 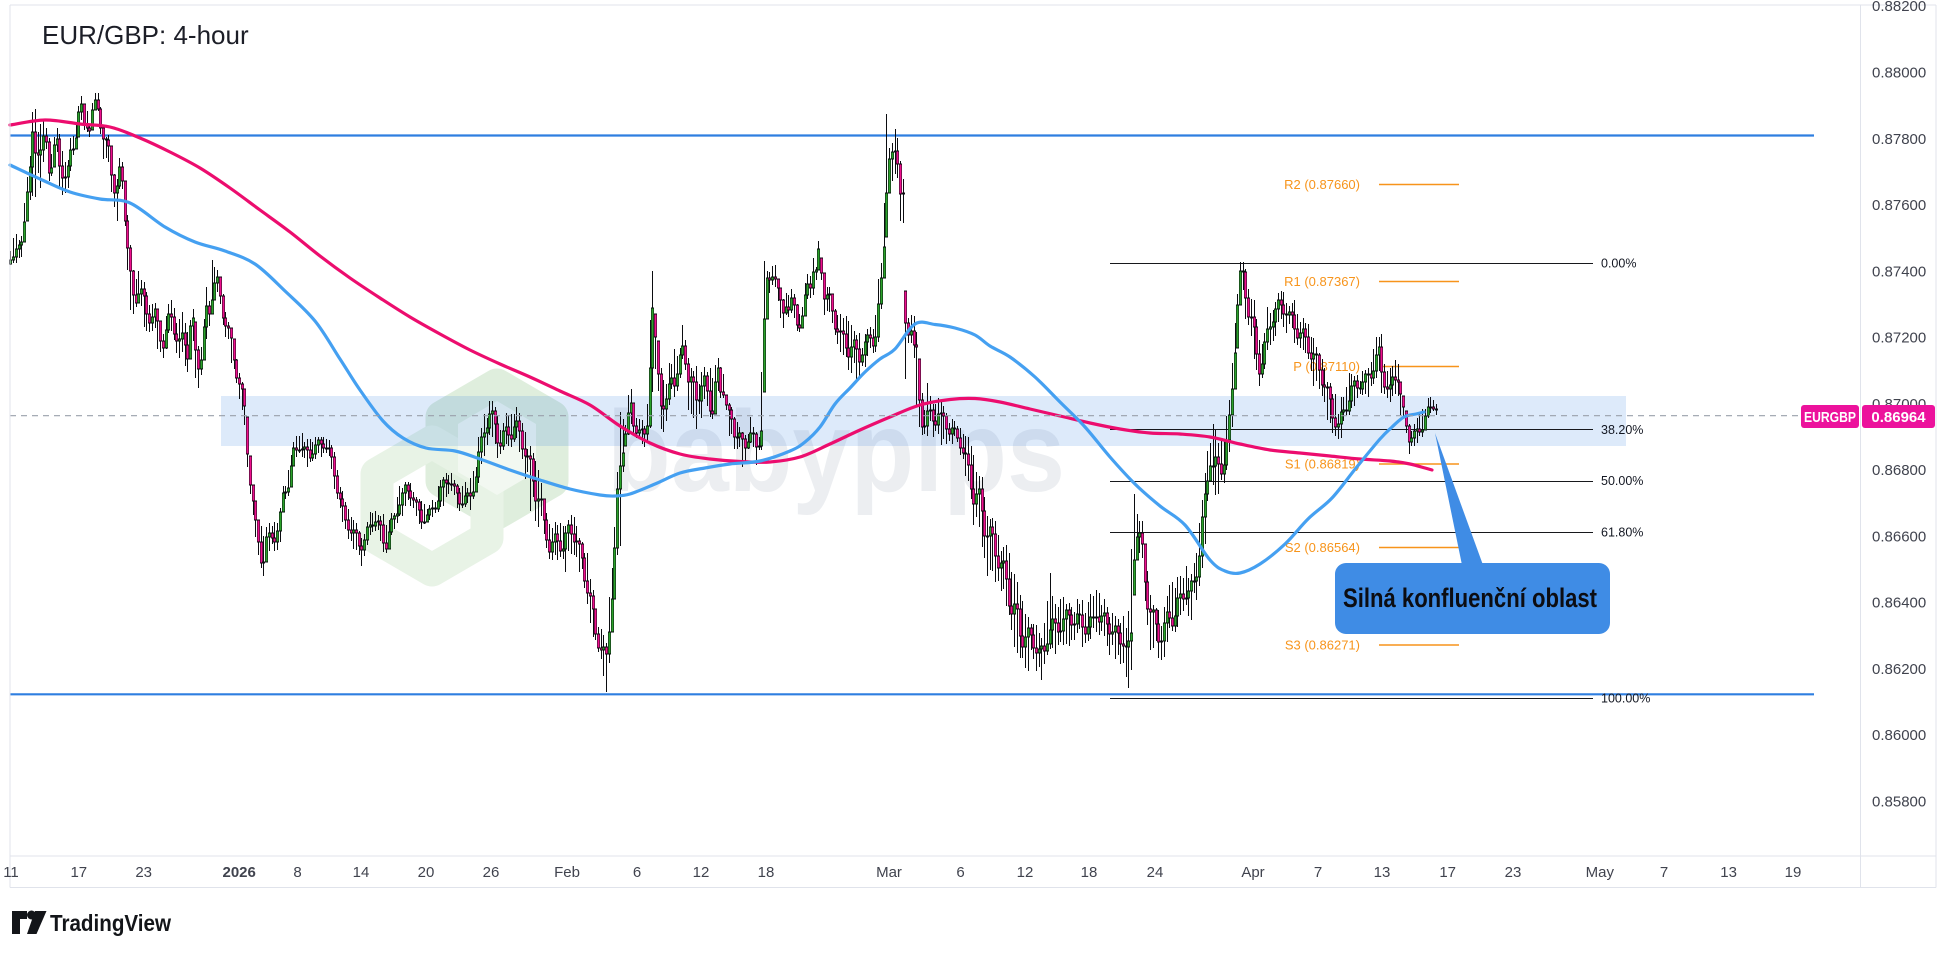 I want to click on svg-text: TradingView, so click(x=110, y=923).